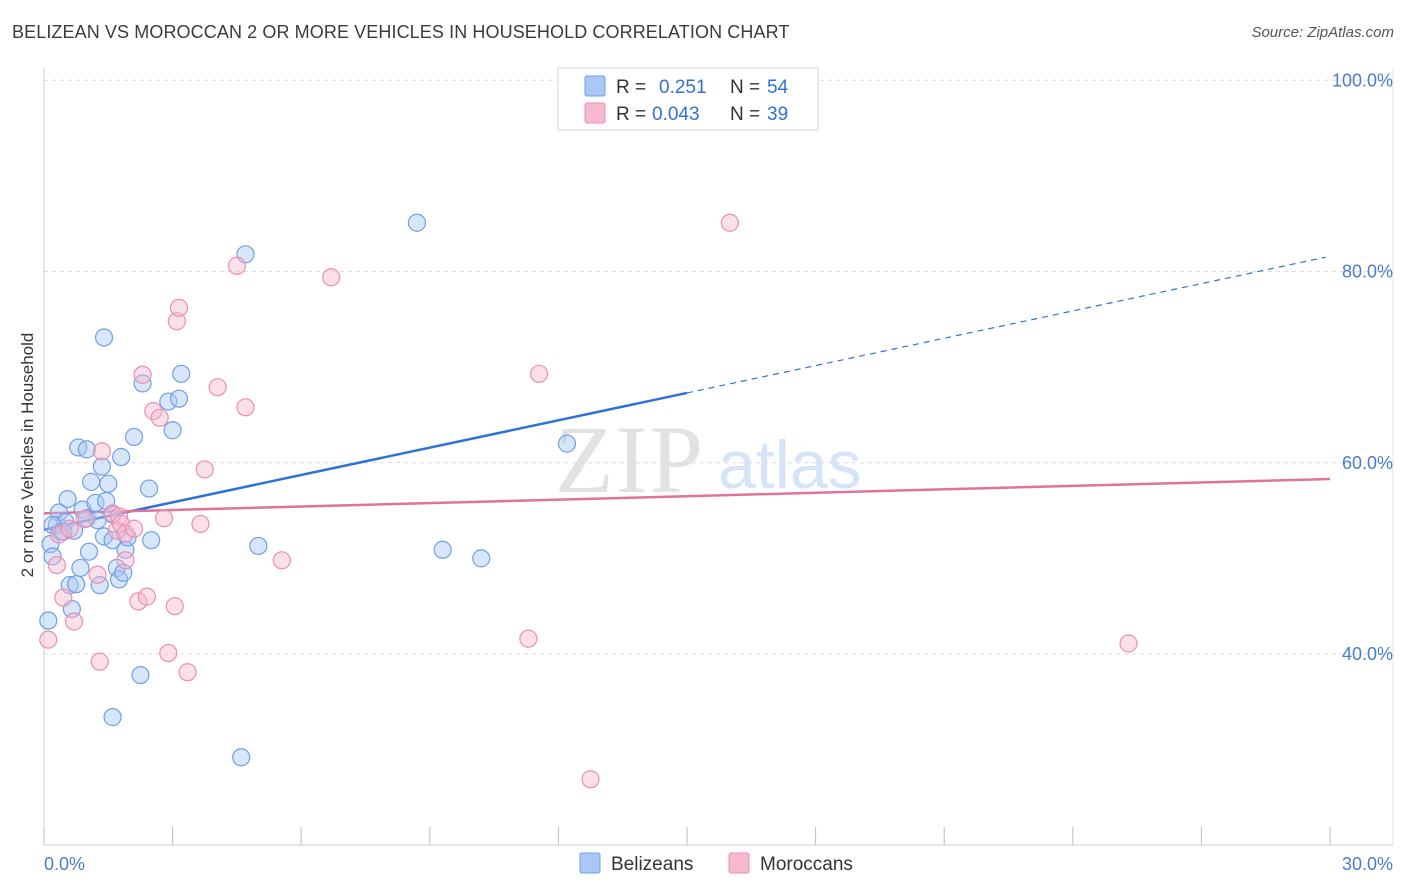 The width and height of the screenshot is (1406, 892). I want to click on legend-r-label-belizeans: R =, so click(631, 87).